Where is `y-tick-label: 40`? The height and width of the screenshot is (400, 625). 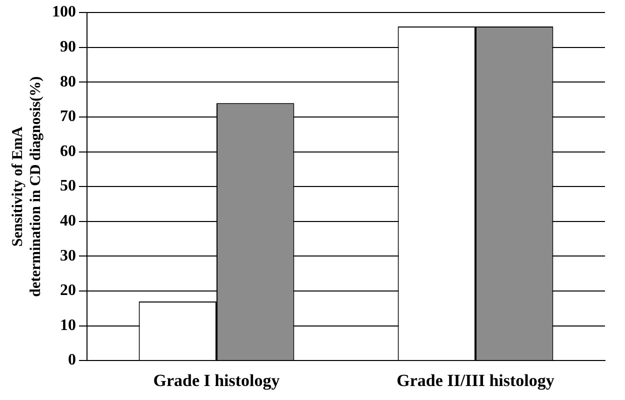
y-tick-label: 40 is located at coordinates (68, 221).